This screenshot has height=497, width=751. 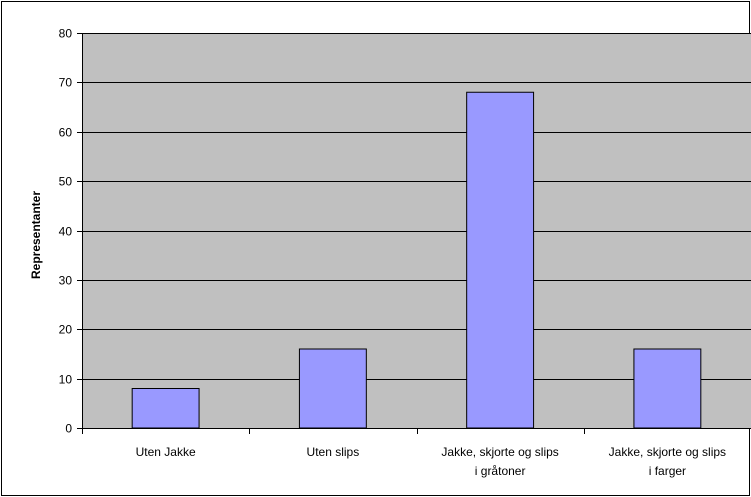 What do you see at coordinates (36, 235) in the screenshot?
I see `y-axis-title: Representanter` at bounding box center [36, 235].